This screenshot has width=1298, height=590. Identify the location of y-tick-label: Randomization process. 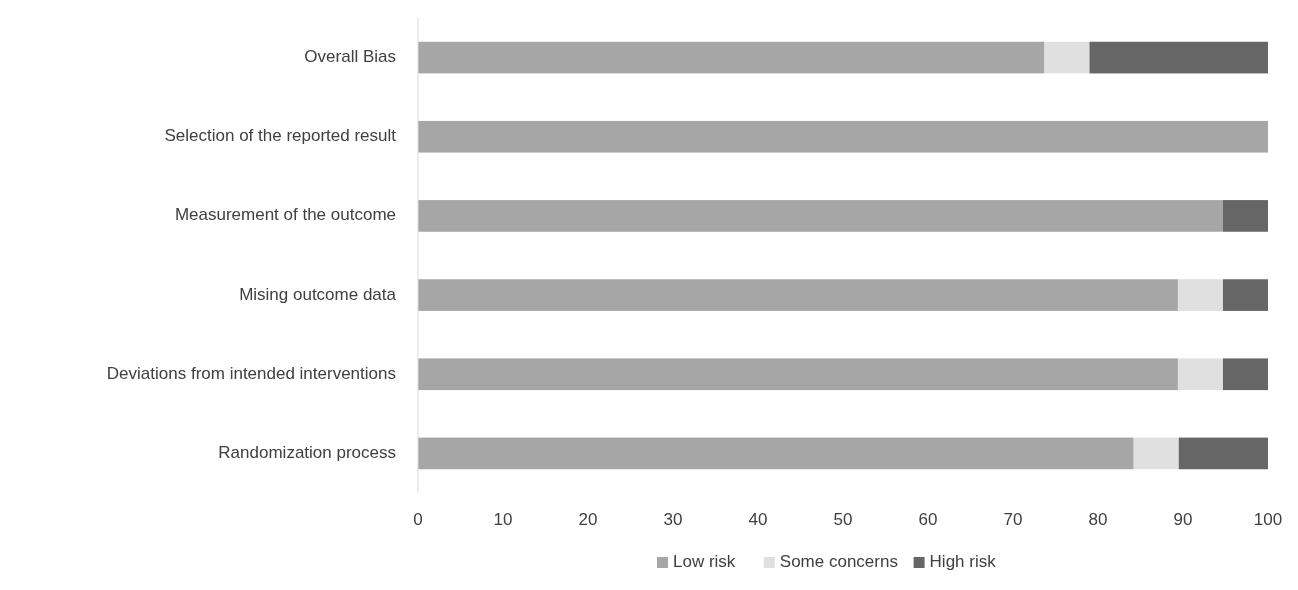
(307, 452).